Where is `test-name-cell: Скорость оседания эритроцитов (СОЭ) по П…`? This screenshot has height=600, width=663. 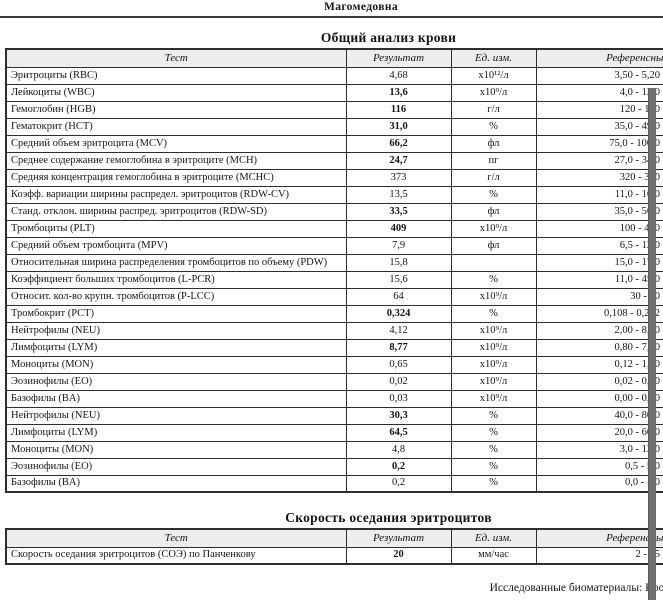 test-name-cell: Скорость оседания эритроцитов (СОЭ) по П… is located at coordinates (176, 555).